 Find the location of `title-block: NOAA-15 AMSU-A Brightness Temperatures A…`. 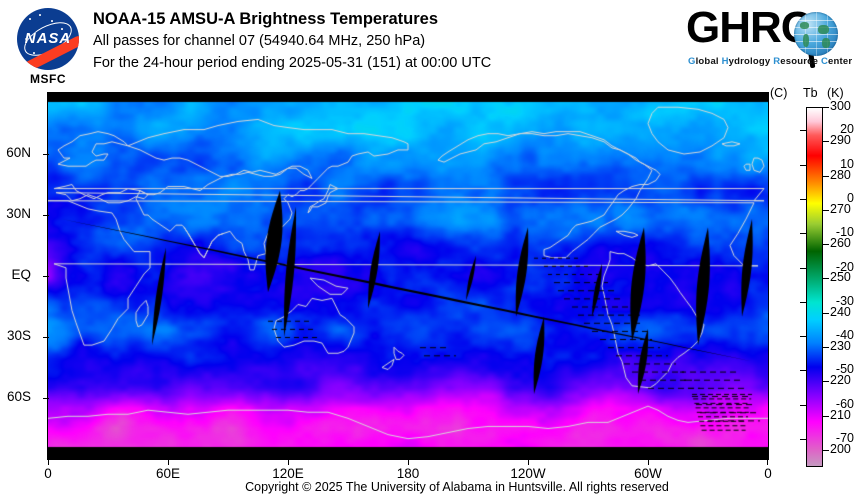

title-block: NOAA-15 AMSU-A Brightness Temperatures A… is located at coordinates (292, 41).